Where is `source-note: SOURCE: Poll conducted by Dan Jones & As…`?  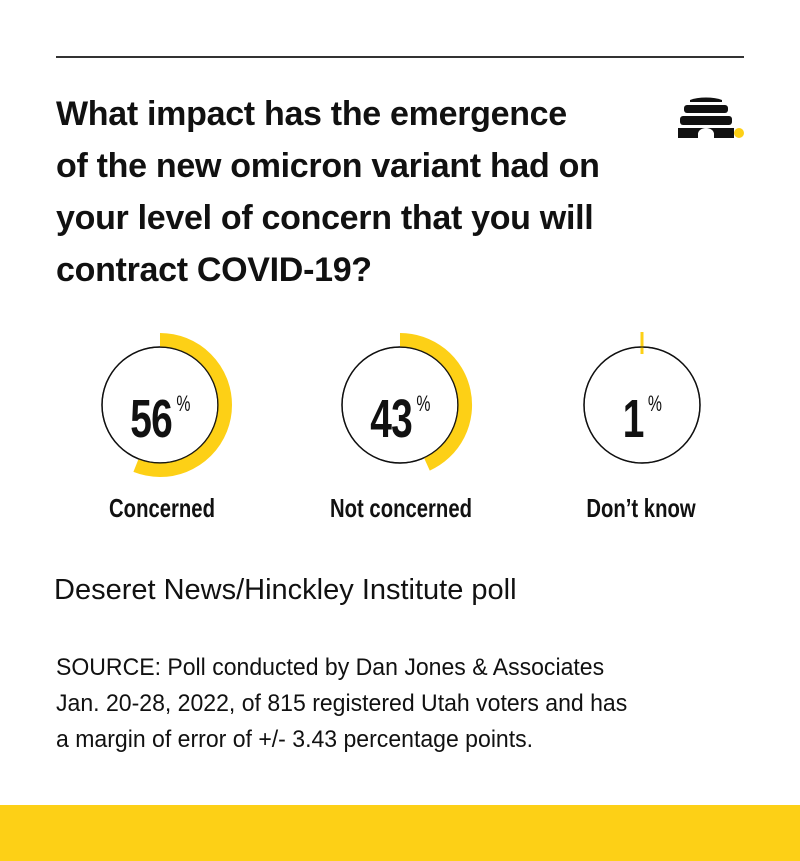
source-note: SOURCE: Poll conducted by Dan Jones & As… is located at coordinates (392, 704).